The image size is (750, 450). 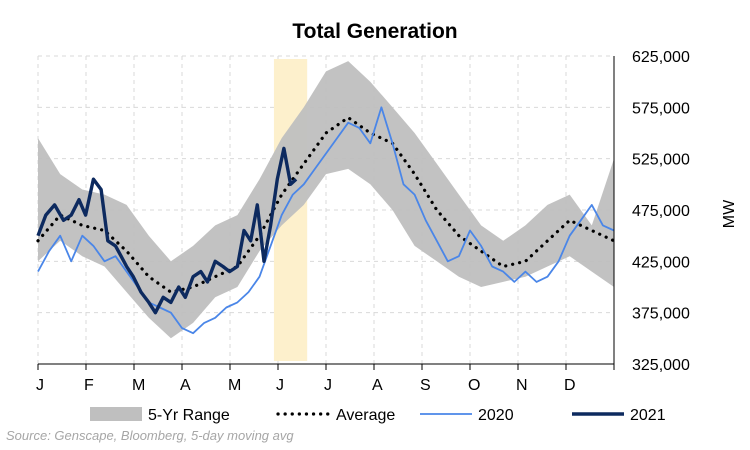 What do you see at coordinates (496, 415) in the screenshot?
I see `legend-label: 2020` at bounding box center [496, 415].